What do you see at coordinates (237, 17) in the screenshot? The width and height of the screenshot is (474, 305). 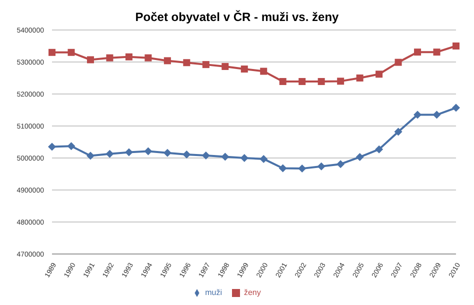 I see `chart-title: Počet obyvatel v ČR - muži vs. ženy` at bounding box center [237, 17].